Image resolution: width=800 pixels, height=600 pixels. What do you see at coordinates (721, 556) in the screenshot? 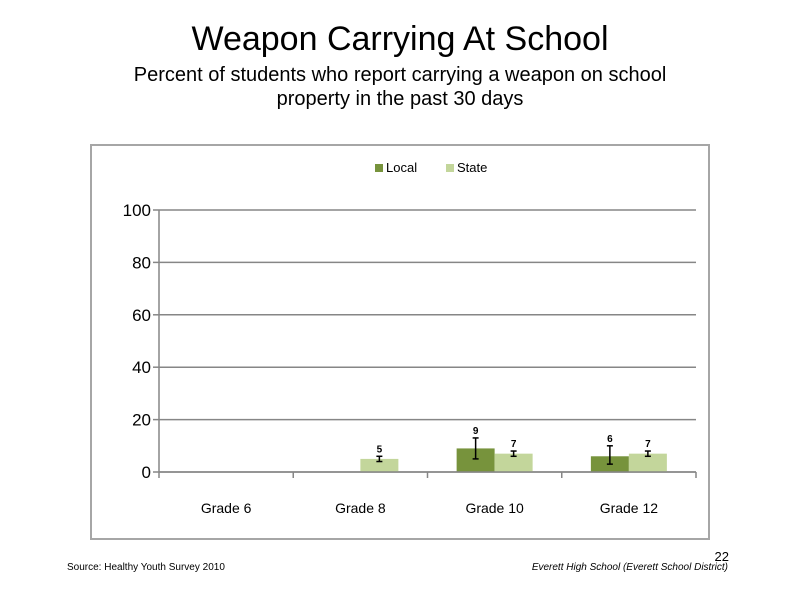
I see `page-number: 22` at bounding box center [721, 556].